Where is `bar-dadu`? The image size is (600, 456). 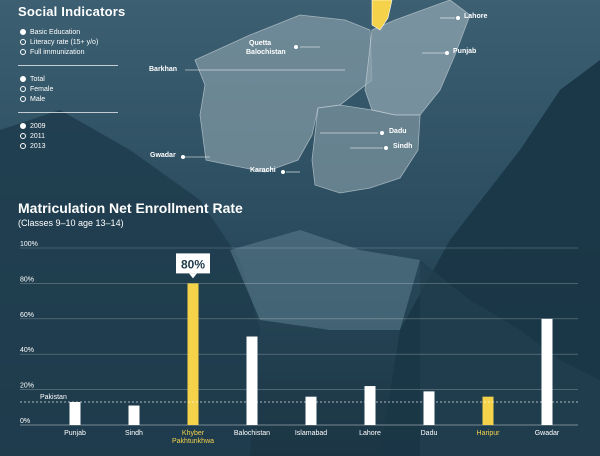
bar-dadu is located at coordinates (429, 408).